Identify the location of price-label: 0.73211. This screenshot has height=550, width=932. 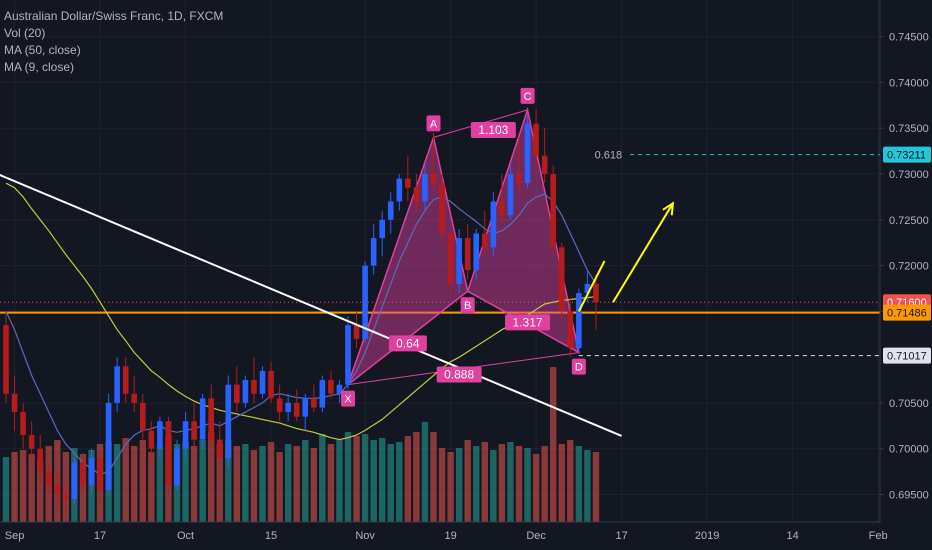
(906, 156).